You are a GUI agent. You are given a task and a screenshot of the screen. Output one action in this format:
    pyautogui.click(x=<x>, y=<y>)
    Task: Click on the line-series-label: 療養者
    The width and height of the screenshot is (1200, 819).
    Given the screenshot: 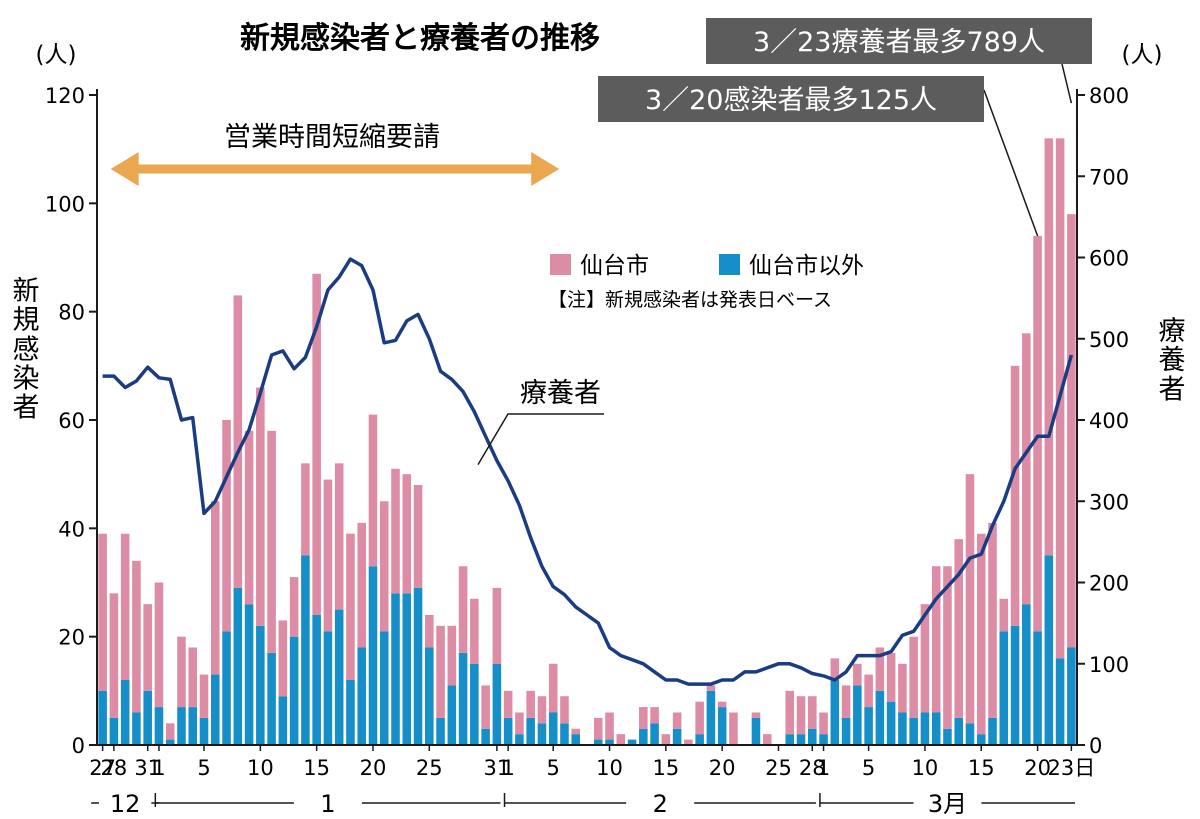 What is the action you would take?
    pyautogui.click(x=560, y=393)
    